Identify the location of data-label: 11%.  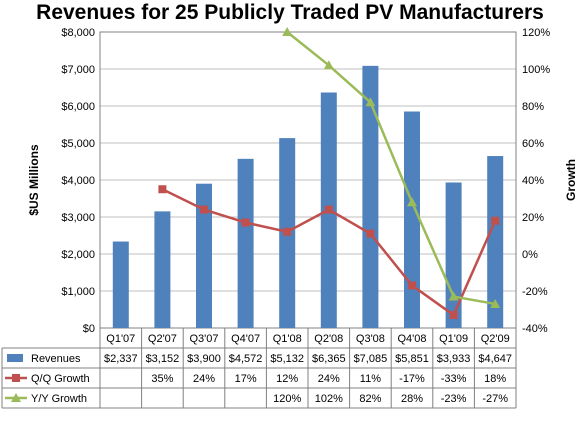
(370, 379).